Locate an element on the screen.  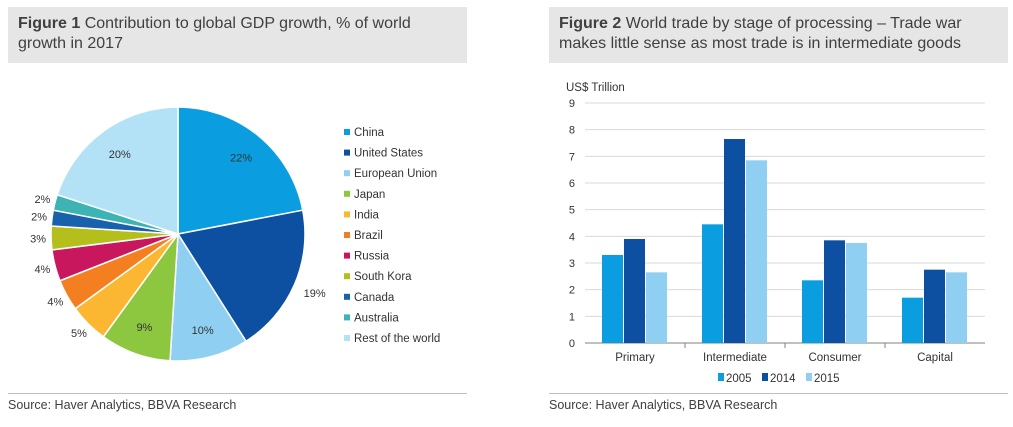
bar-primary-2014 is located at coordinates (634, 291).